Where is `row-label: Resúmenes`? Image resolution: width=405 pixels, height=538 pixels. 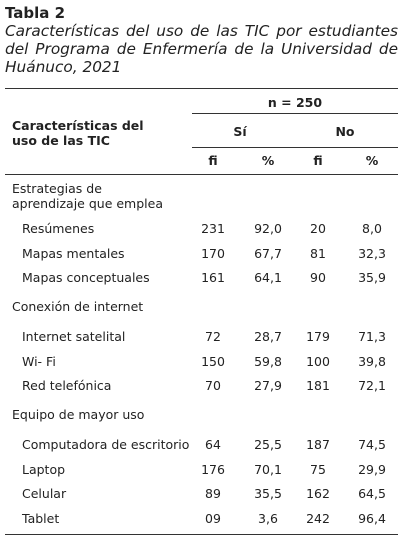 row-label: Resúmenes is located at coordinates (58, 228).